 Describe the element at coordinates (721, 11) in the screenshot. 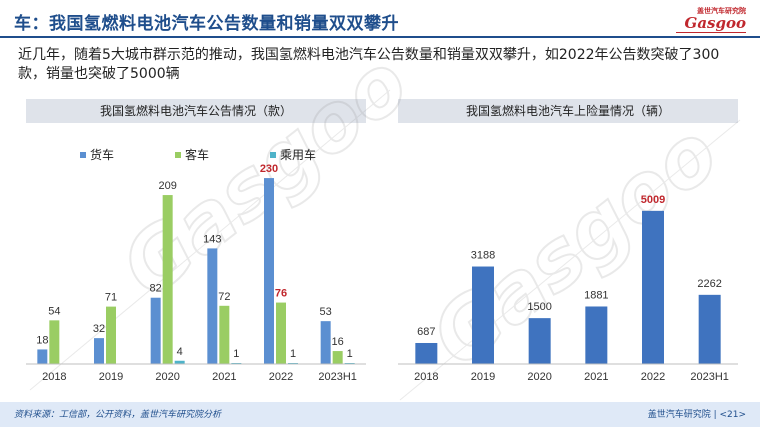

I see `logo-caption: 盖世汽车研究院` at that location.